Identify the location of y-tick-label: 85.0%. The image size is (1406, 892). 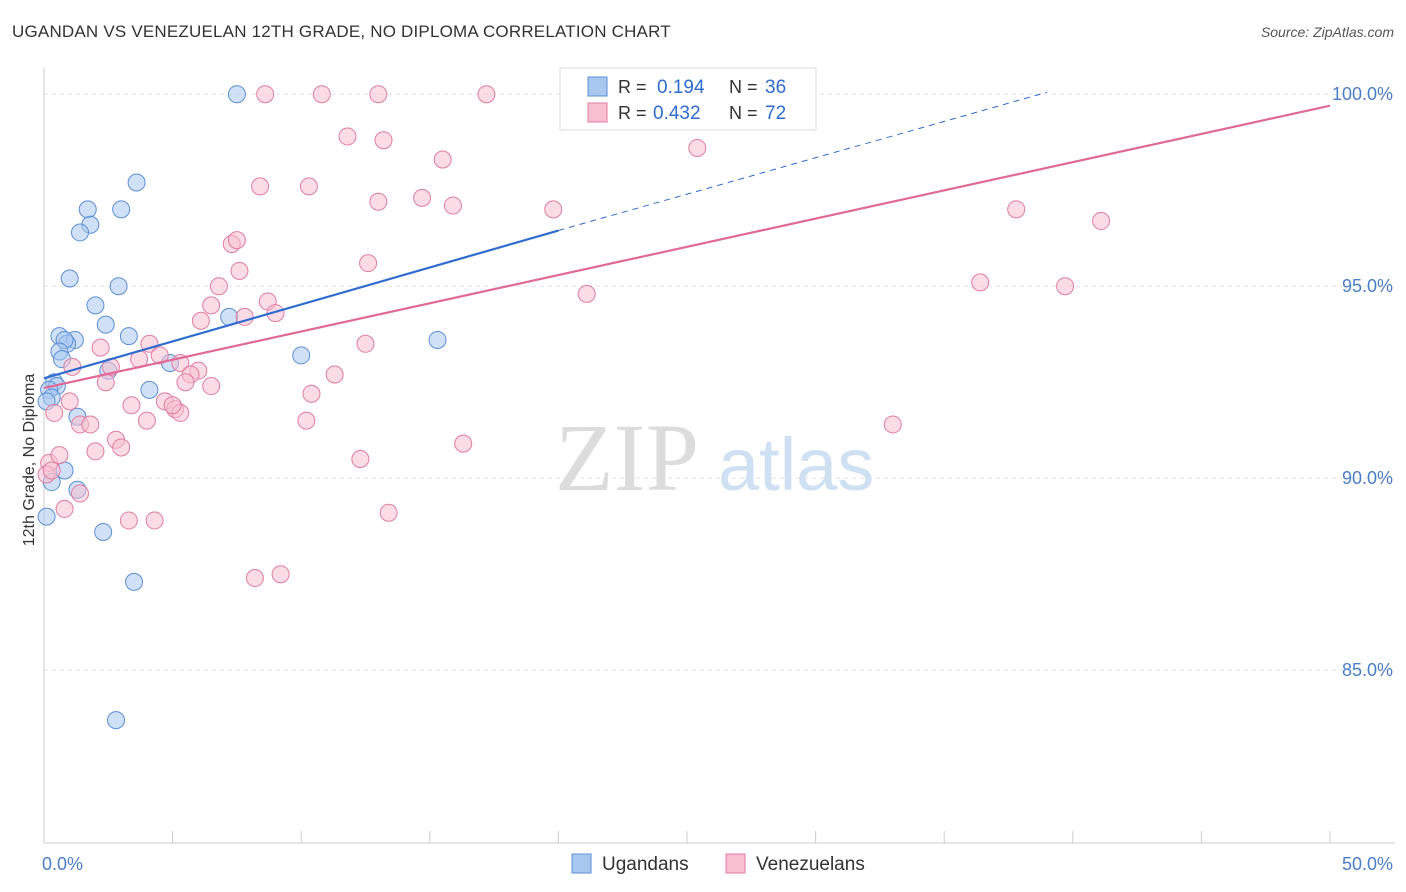
(1367, 670).